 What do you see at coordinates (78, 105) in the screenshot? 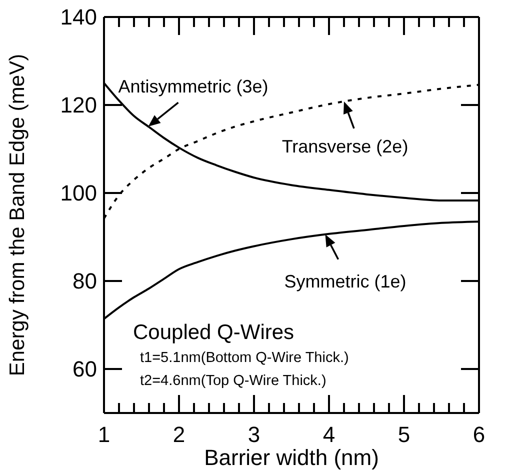
I see `y-tick-label: 120` at bounding box center [78, 105].